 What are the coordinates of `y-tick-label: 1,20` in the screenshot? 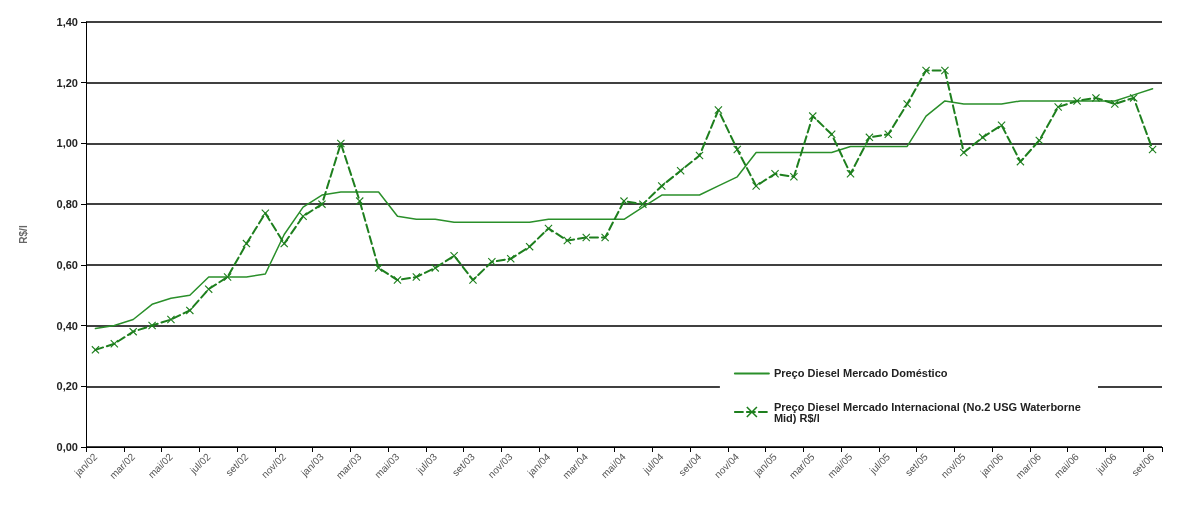 It's located at (67, 82).